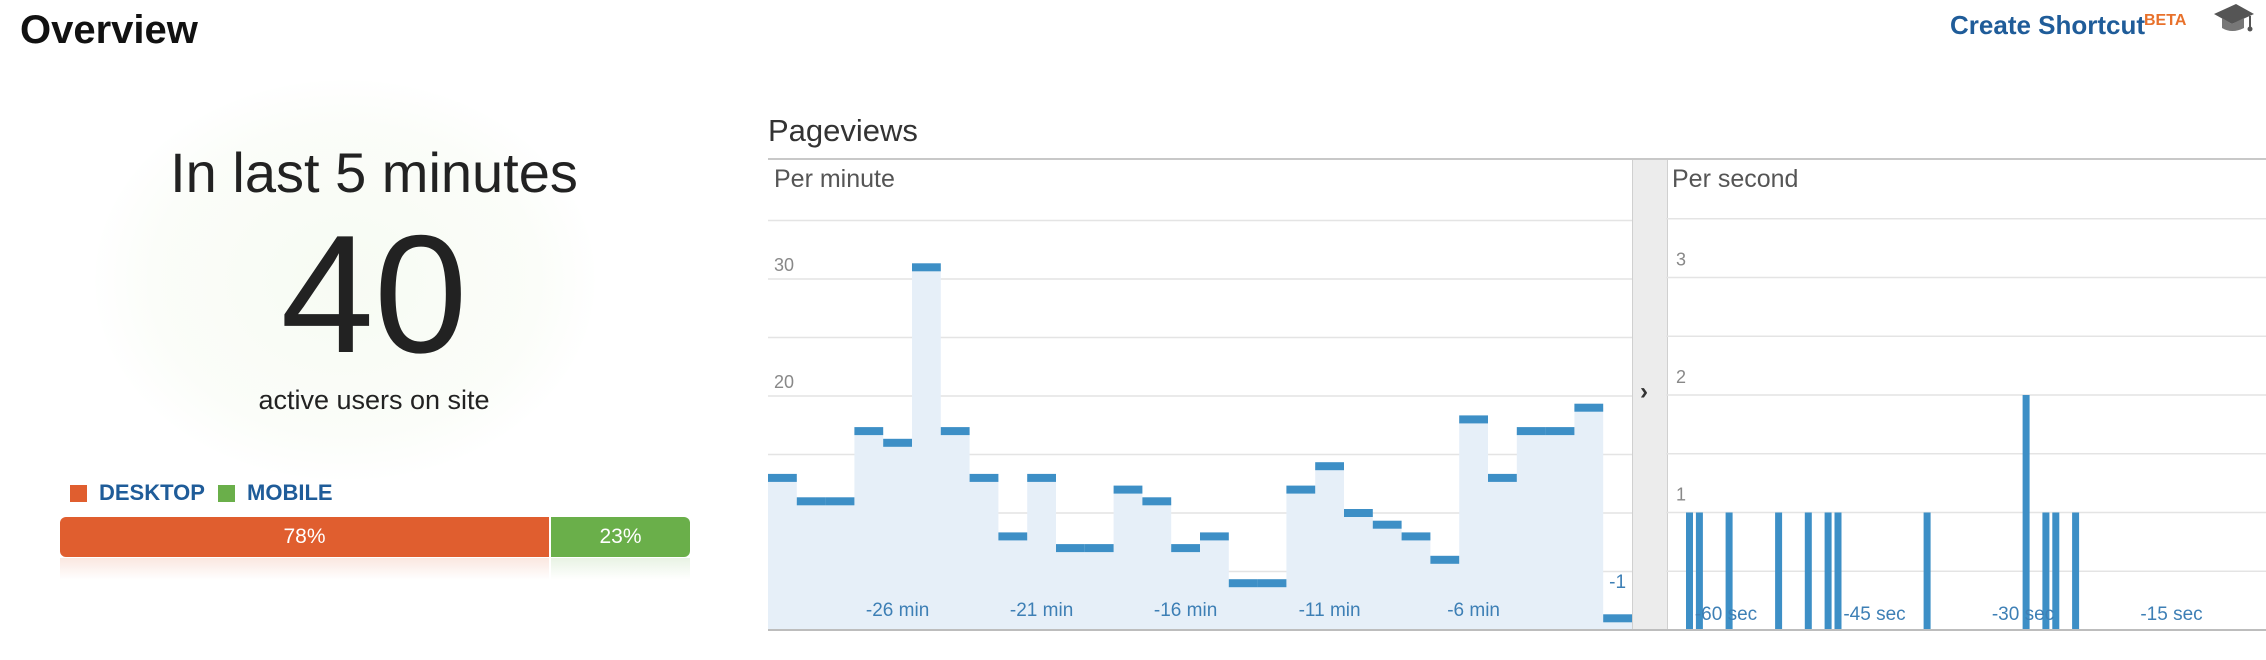 Image resolution: width=2266 pixels, height=660 pixels. What do you see at coordinates (152, 492) in the screenshot?
I see `legend-desktop-label: DESKTOP` at bounding box center [152, 492].